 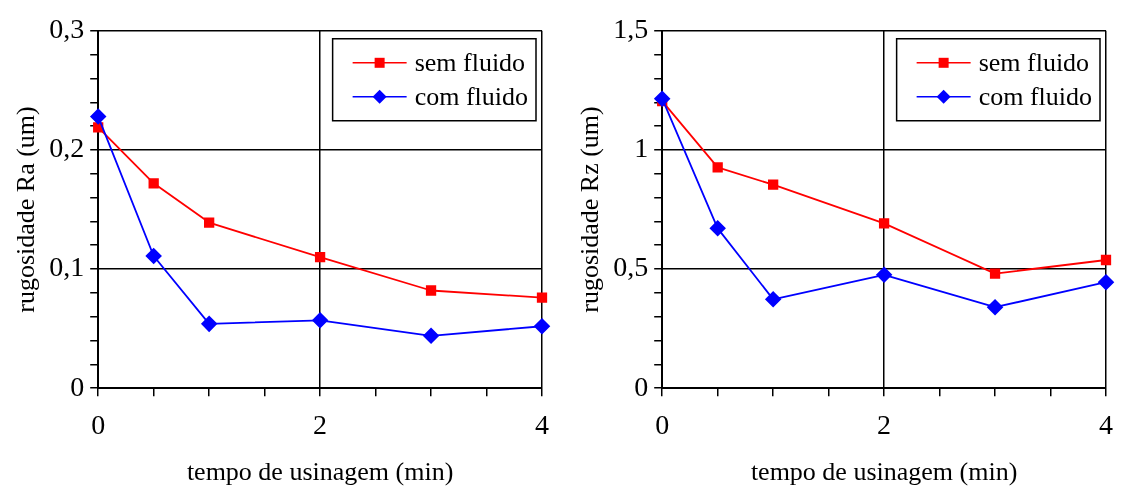 I want to click on y-axis-title: rugosidade Rz (um), so click(x=590, y=209).